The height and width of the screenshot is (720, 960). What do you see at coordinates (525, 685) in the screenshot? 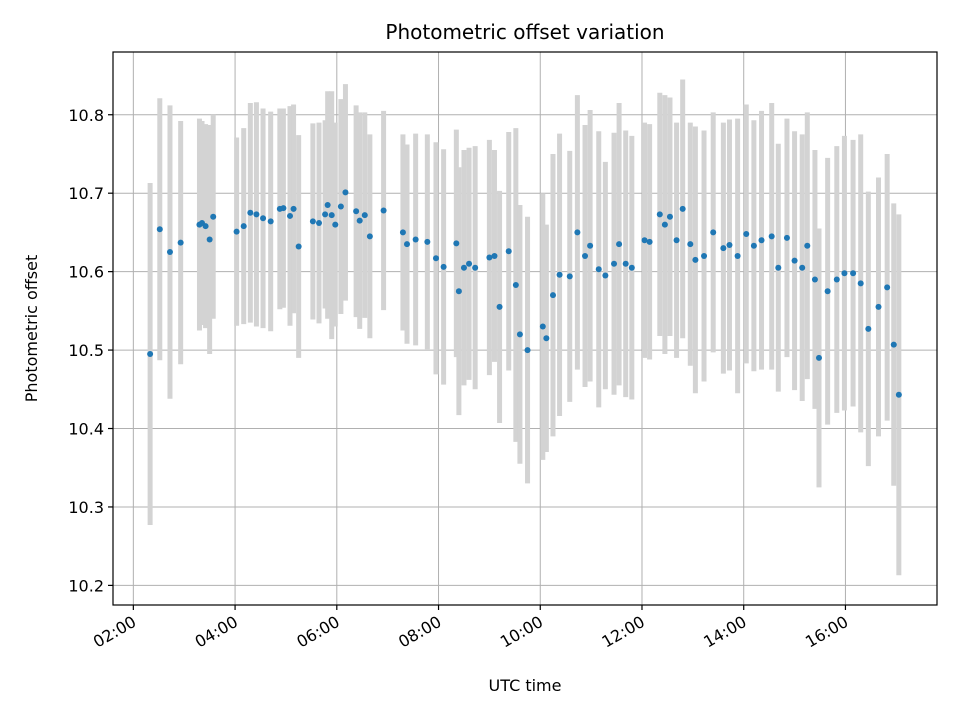
I see `x-axis-label: UTC time` at bounding box center [525, 685].